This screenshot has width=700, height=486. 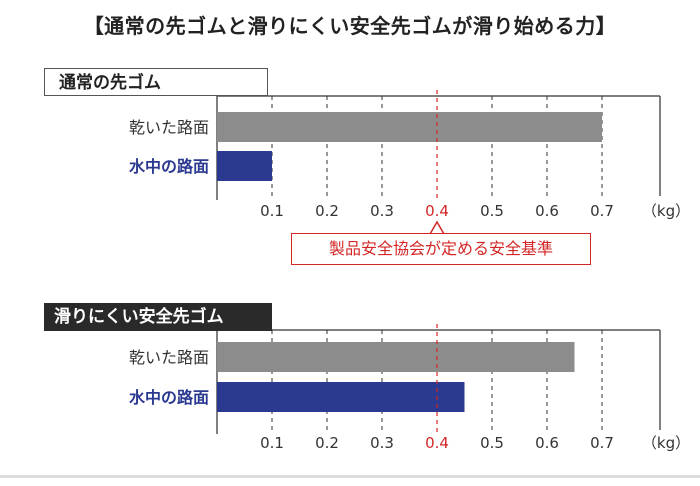 What do you see at coordinates (350, 476) in the screenshot?
I see `divider` at bounding box center [350, 476].